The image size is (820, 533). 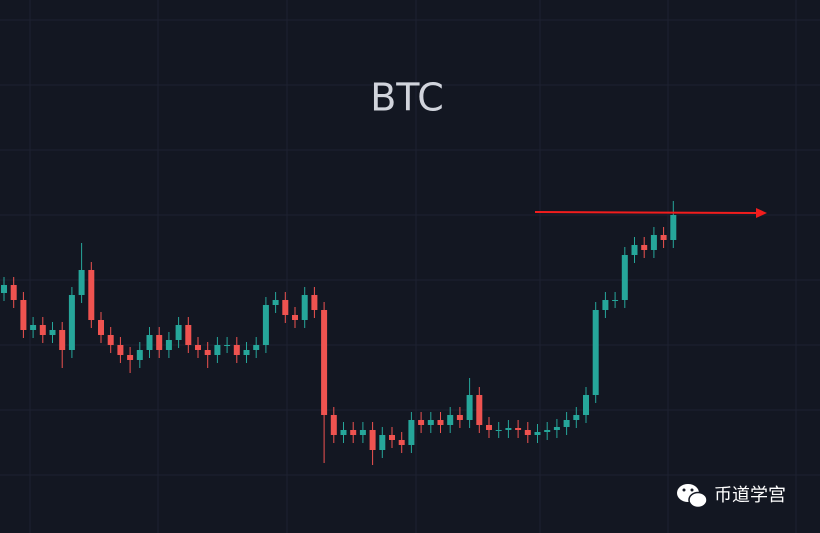 What do you see at coordinates (407, 98) in the screenshot?
I see `chart-title: BTC` at bounding box center [407, 98].